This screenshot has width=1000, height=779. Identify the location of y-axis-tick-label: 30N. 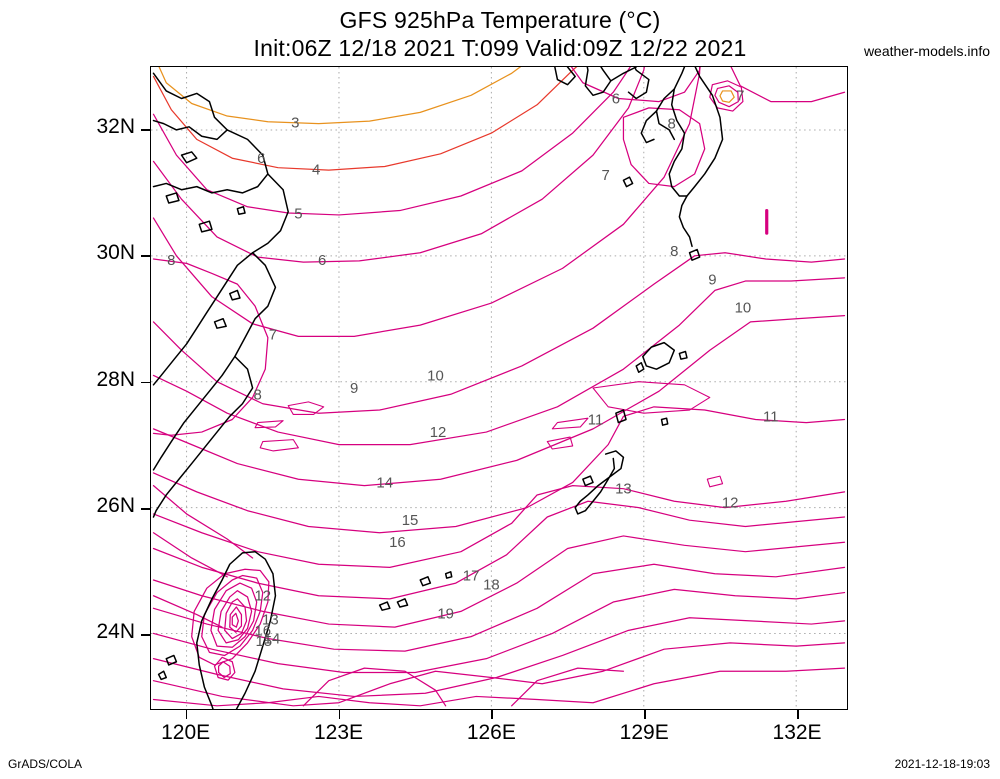
(115, 253).